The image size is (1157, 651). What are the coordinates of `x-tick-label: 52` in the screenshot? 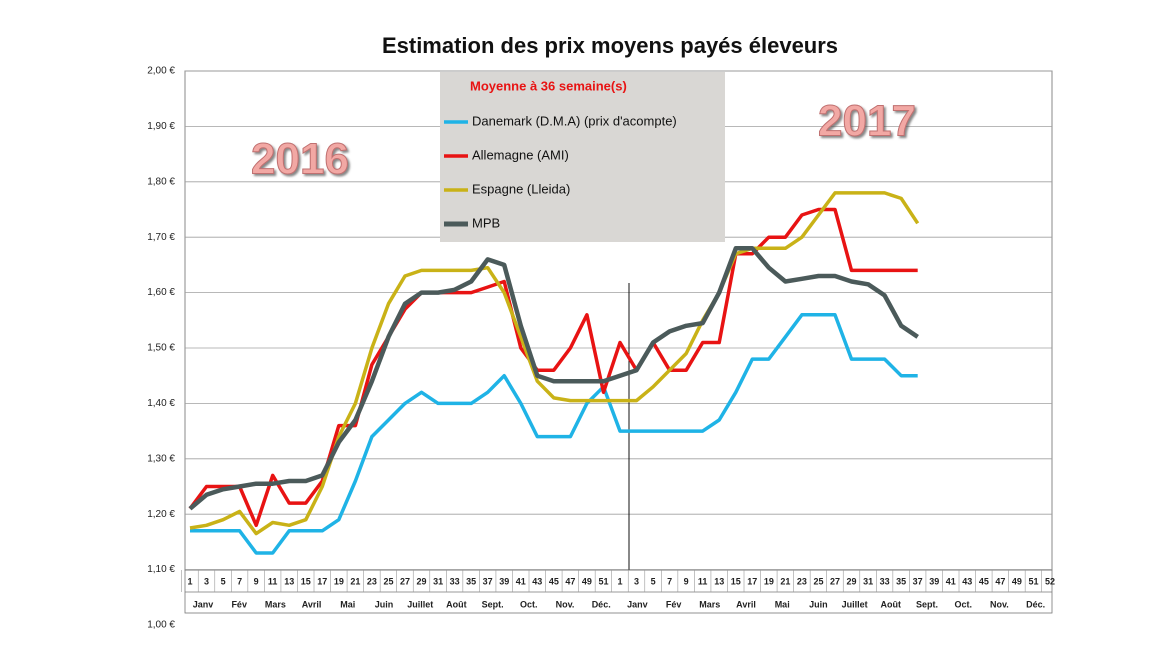 It's located at (1050, 581).